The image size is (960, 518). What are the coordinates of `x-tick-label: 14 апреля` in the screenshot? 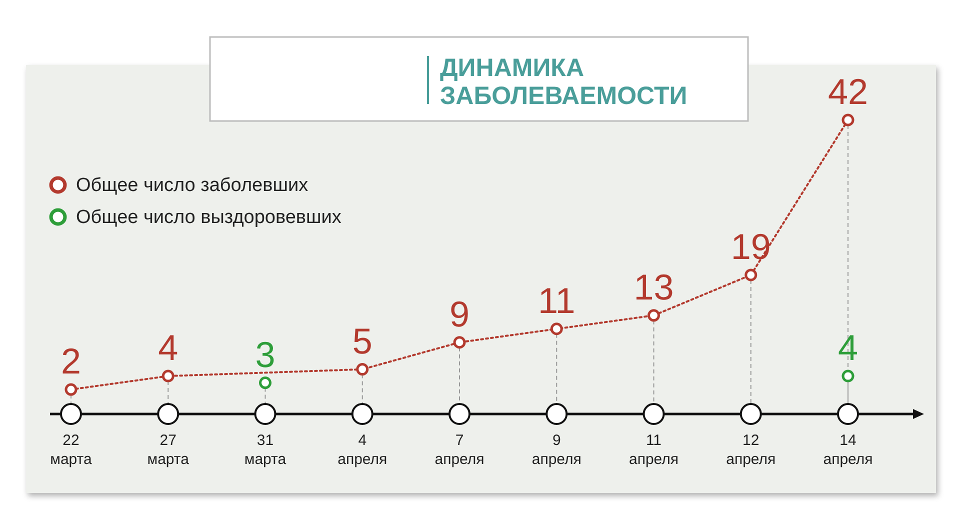 It's located at (848, 450).